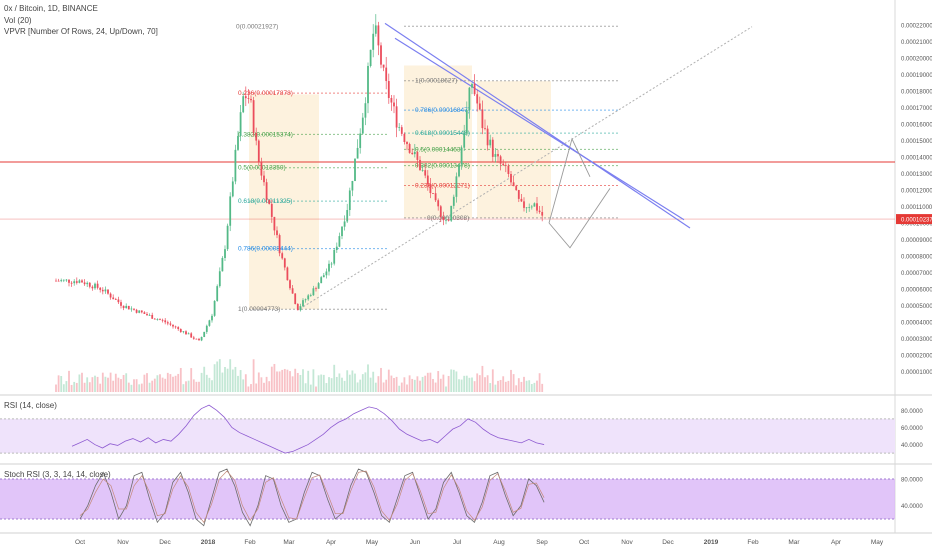 The image size is (932, 550). I want to click on price-axis-tick: 0.00011000, so click(916, 208).